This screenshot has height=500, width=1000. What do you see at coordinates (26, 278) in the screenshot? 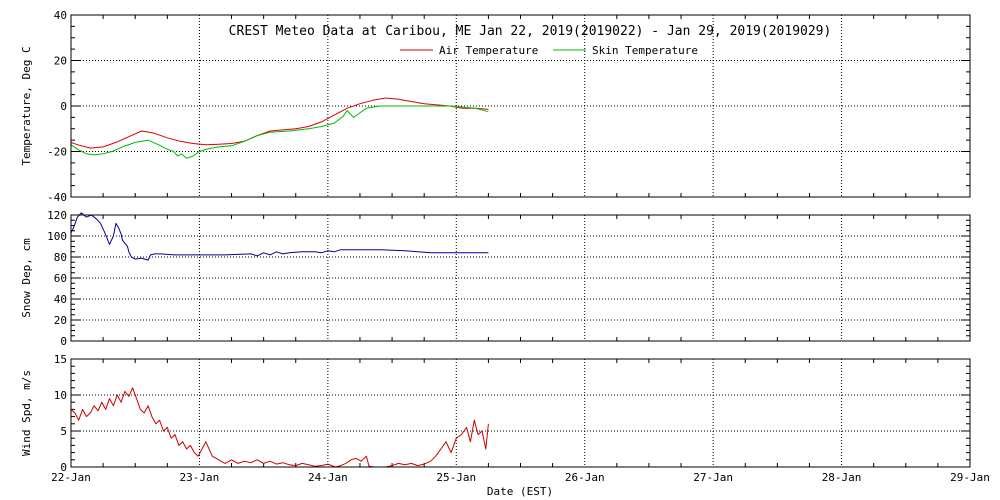
I see `y-axis-title: Snow Dep, cm` at bounding box center [26, 278].